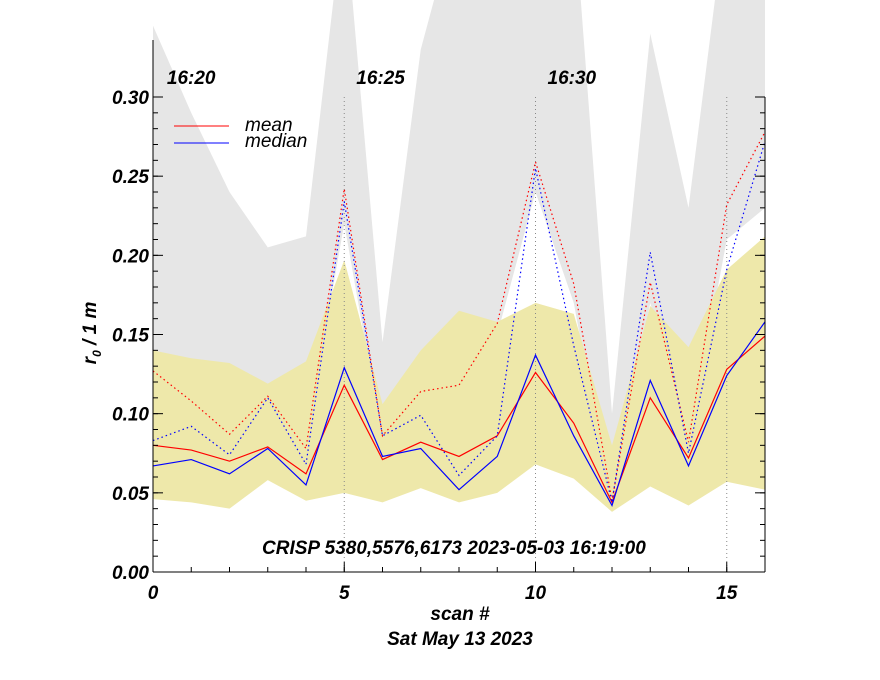 The image size is (880, 680). What do you see at coordinates (536, 593) in the screenshot?
I see `x-tick-label-2: 10` at bounding box center [536, 593].